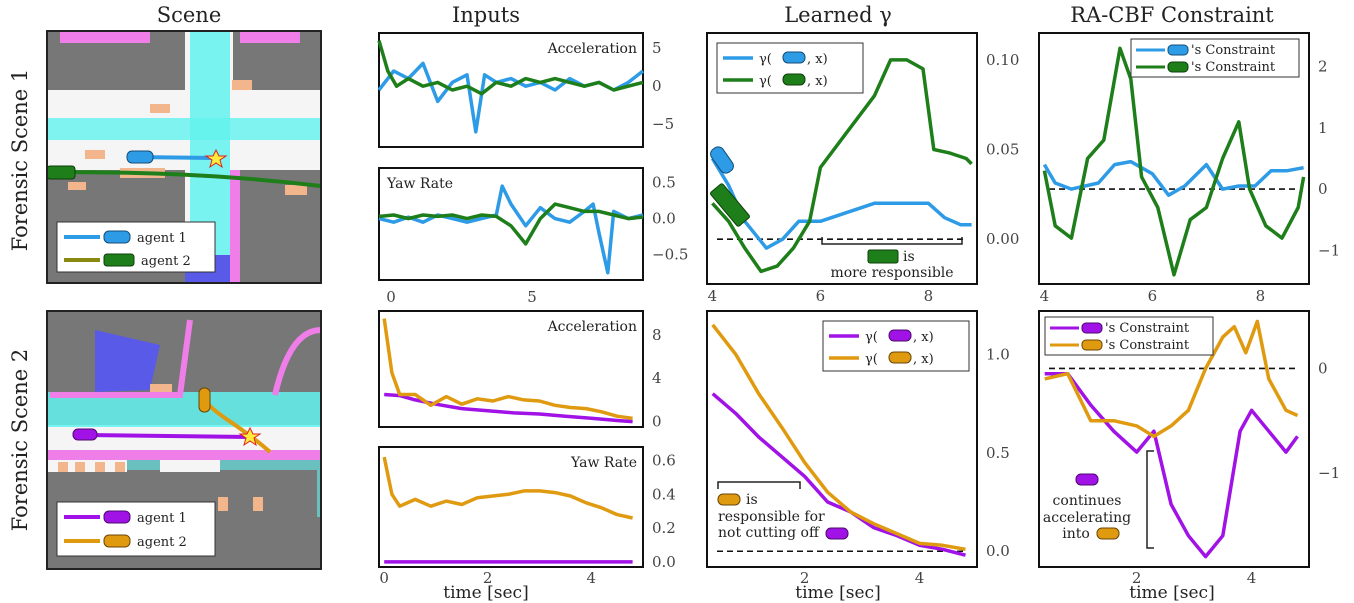  I want to click on s1-gamma-annot-truck-icon, so click(883, 256).